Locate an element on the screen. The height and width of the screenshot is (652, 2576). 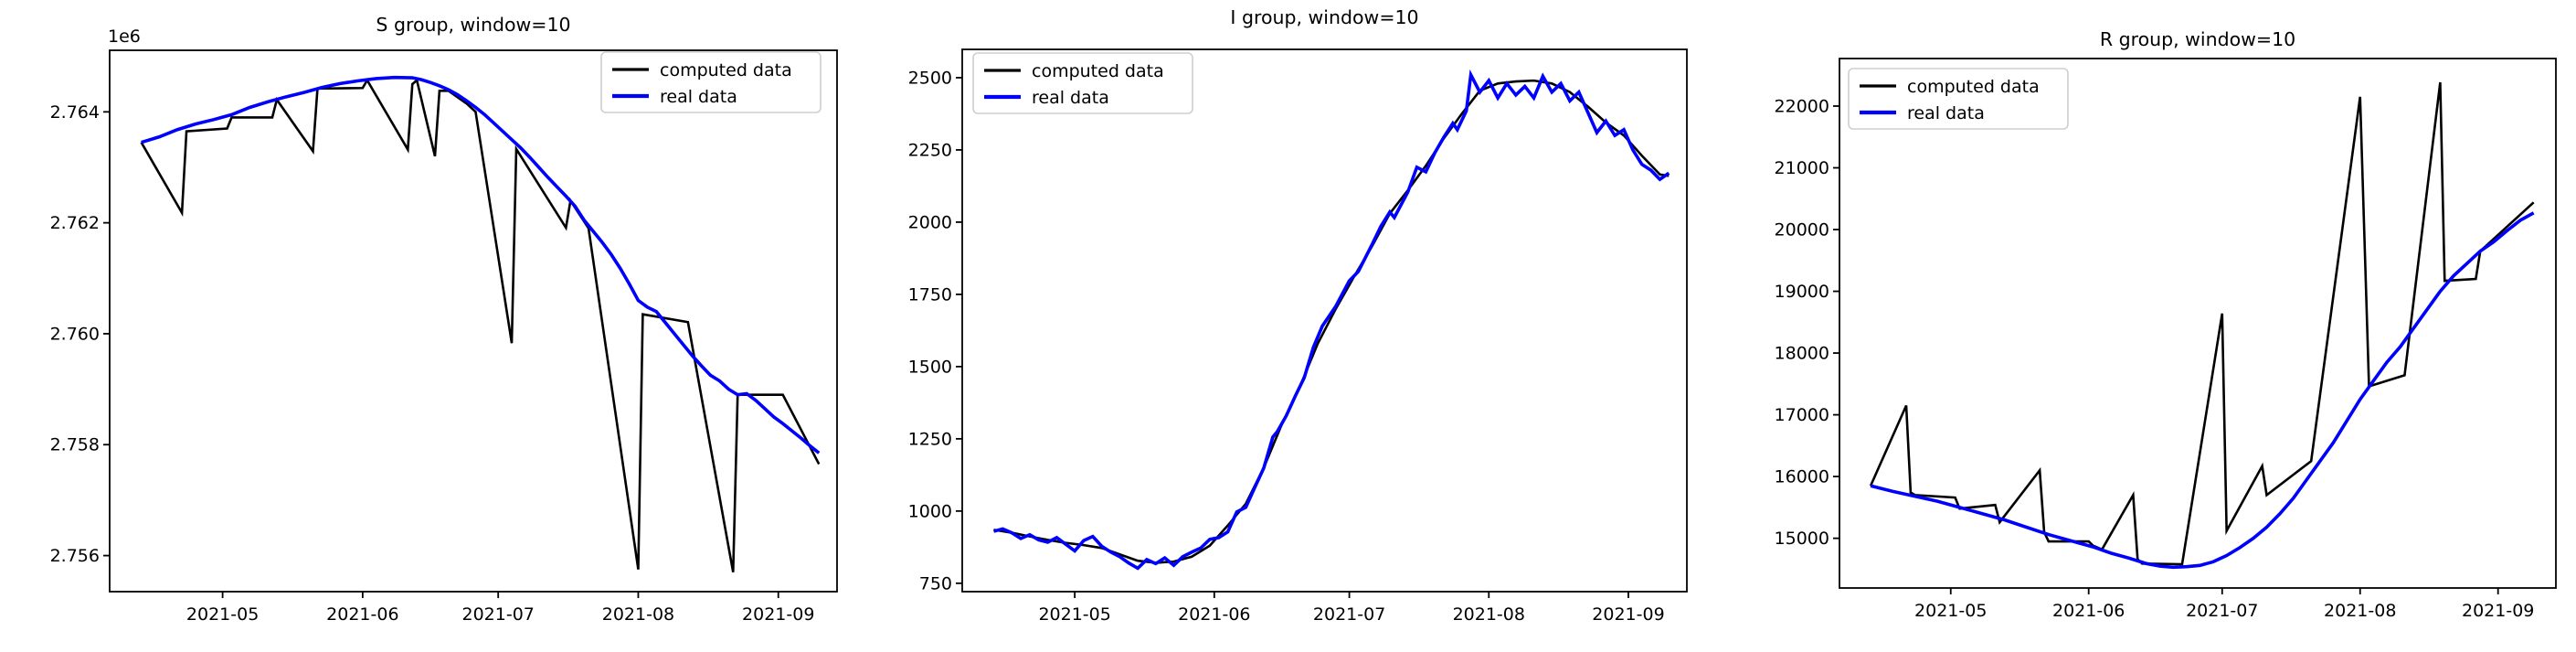
y-tick-label: 15000 is located at coordinates (1802, 539).